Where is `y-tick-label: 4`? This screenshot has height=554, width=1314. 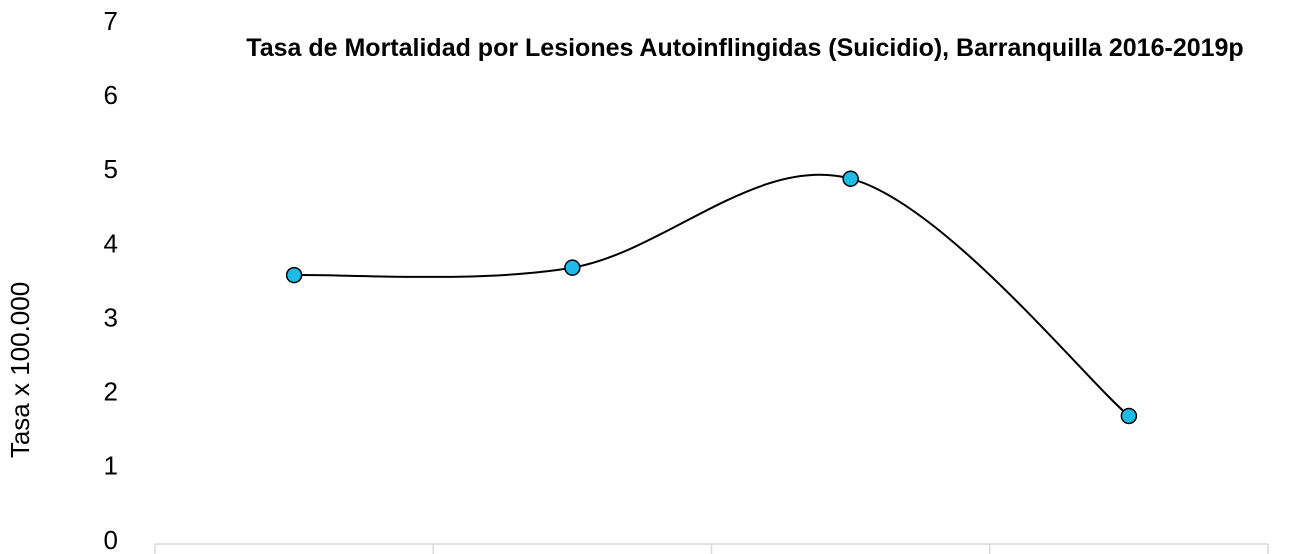
y-tick-label: 4 is located at coordinates (111, 243).